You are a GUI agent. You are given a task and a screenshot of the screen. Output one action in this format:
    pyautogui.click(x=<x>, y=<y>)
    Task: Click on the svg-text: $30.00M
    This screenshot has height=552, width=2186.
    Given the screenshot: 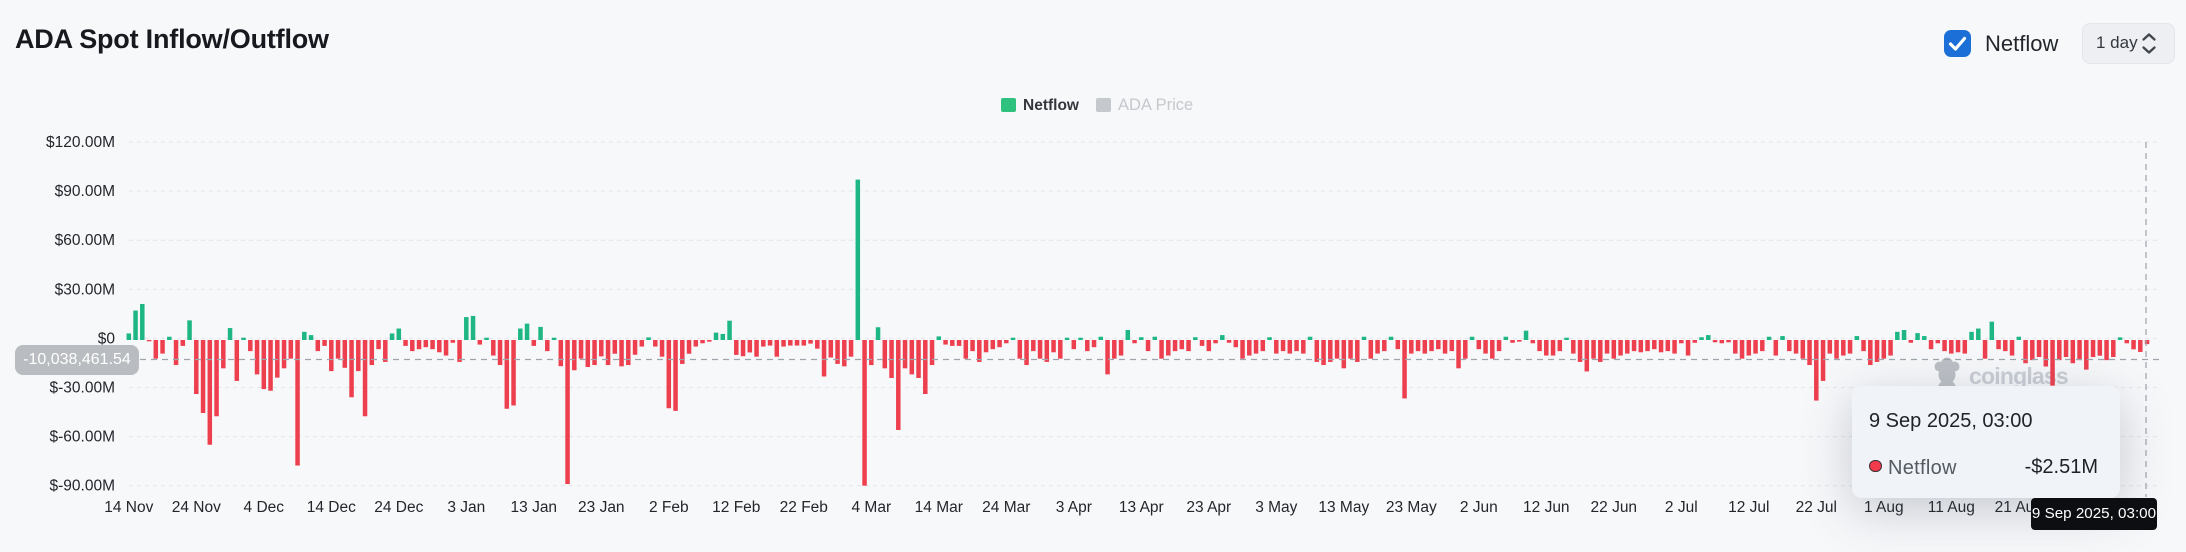 What is the action you would take?
    pyautogui.click(x=85, y=289)
    